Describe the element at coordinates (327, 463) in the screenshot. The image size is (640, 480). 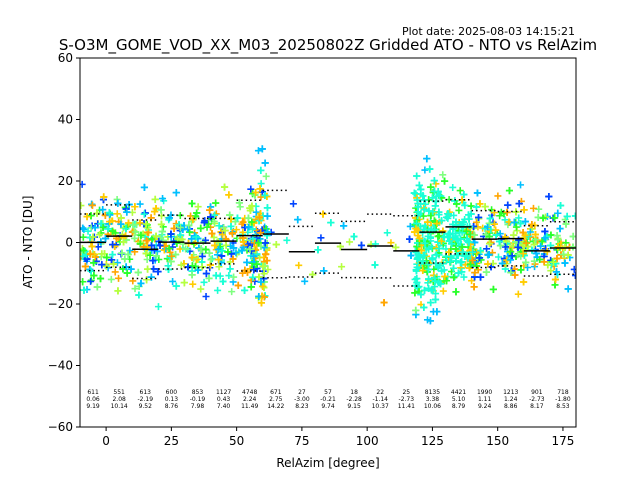
I see `x-axis-label: RelAzim [degree]` at that location.